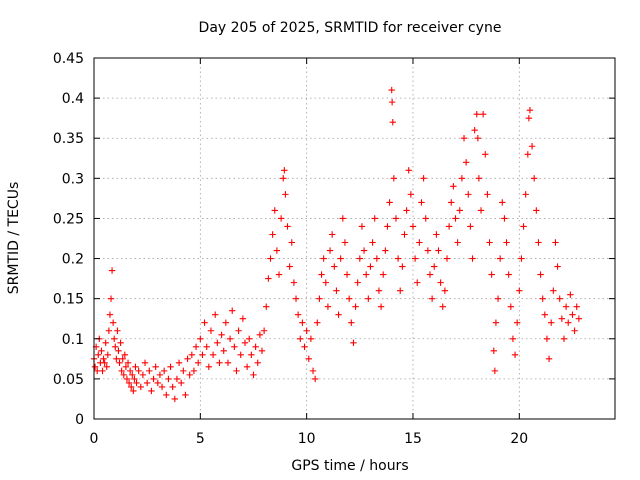  I want to click on x-tick-label: 5, so click(200, 439).